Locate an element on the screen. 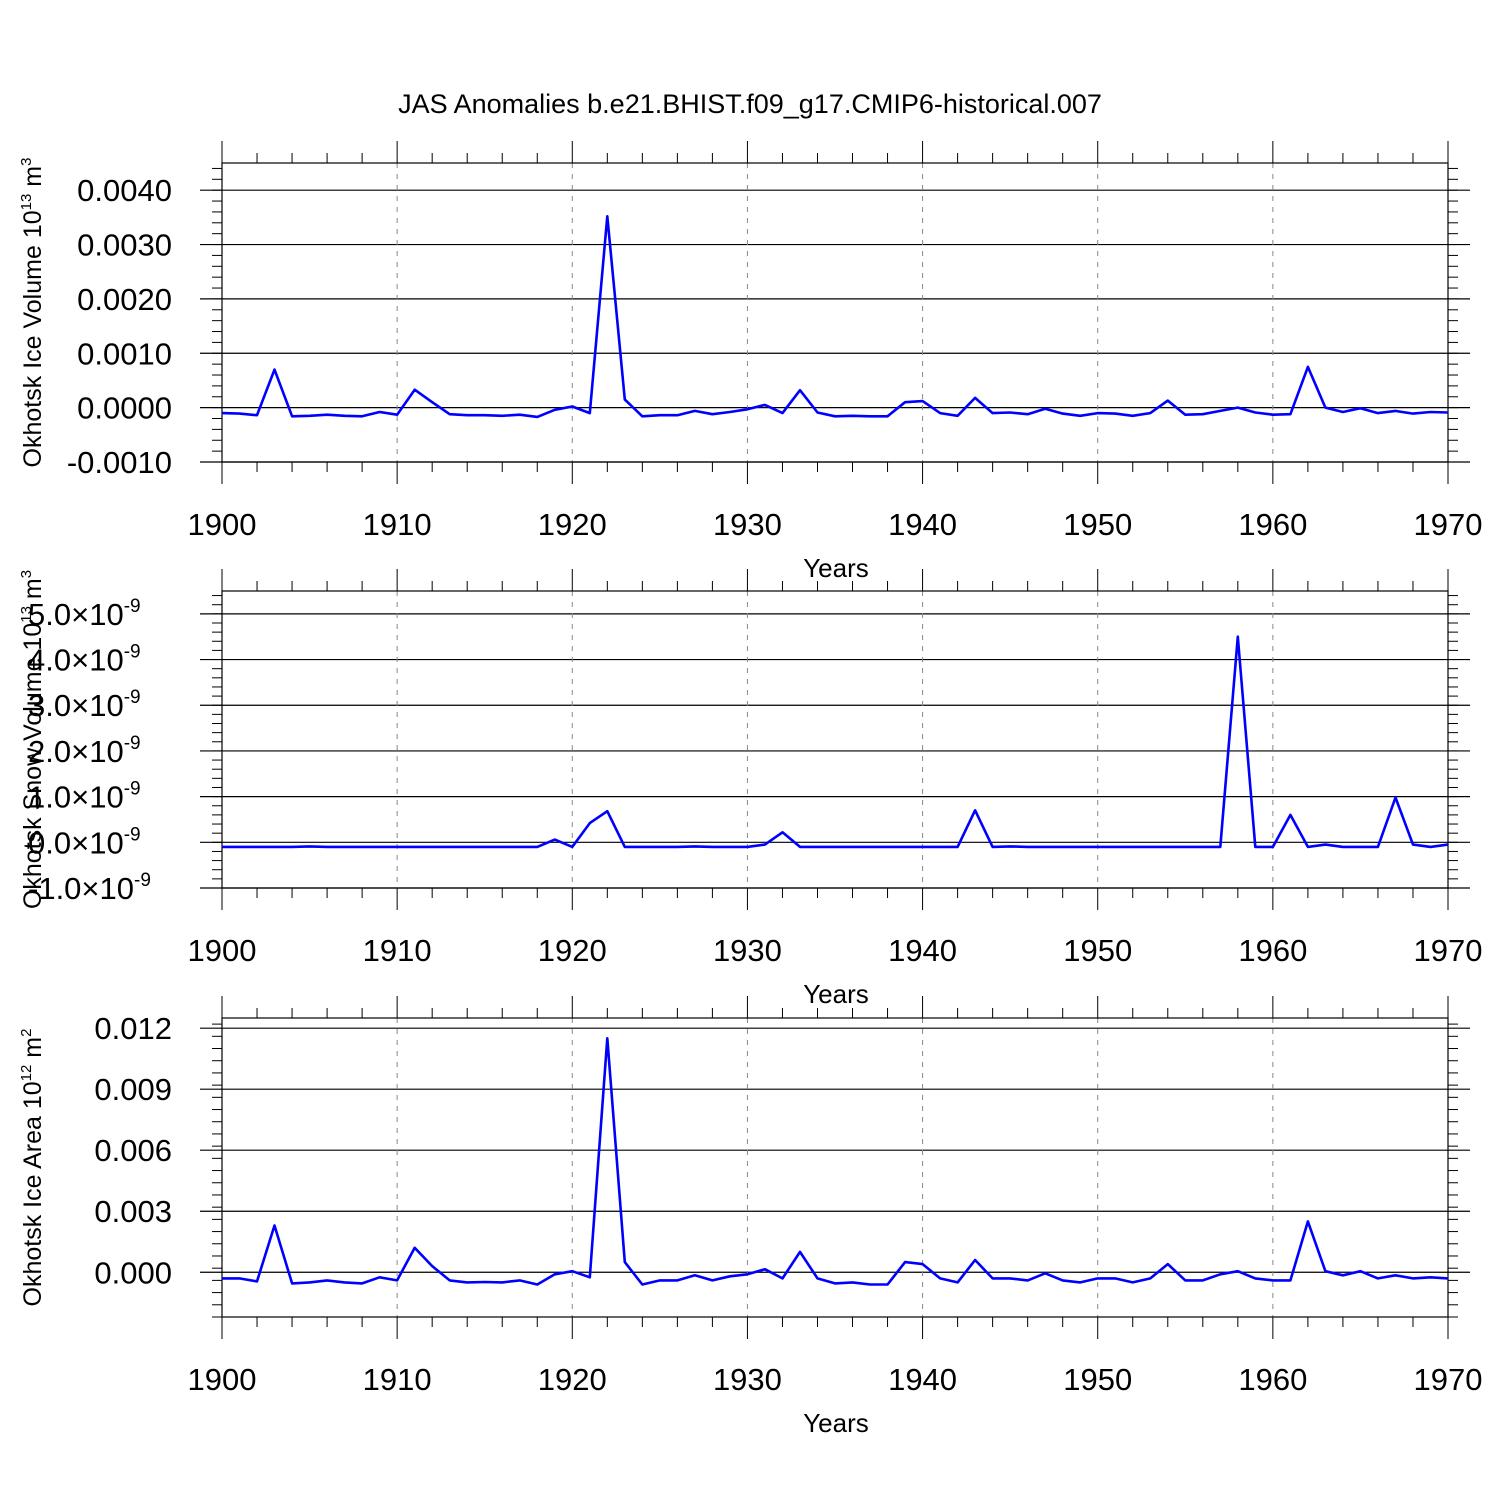  y-tick-labels: 0.000 0.003 0.006 0.009 0.012 is located at coordinates (133, 1150).